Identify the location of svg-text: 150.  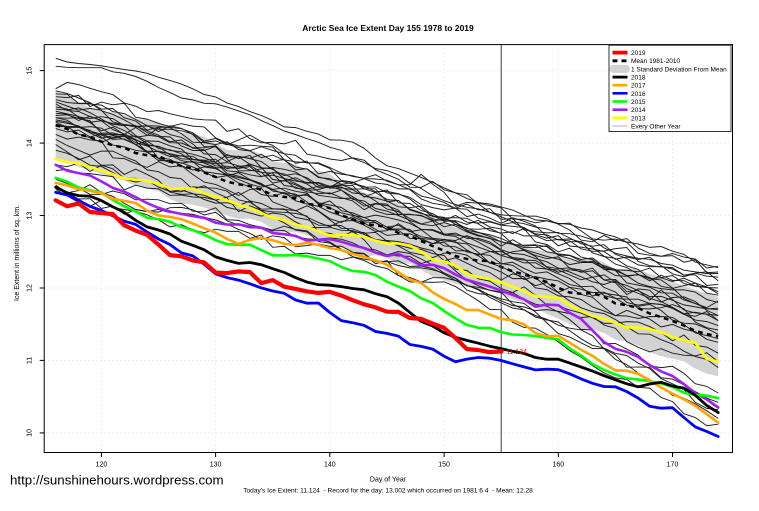
(444, 465).